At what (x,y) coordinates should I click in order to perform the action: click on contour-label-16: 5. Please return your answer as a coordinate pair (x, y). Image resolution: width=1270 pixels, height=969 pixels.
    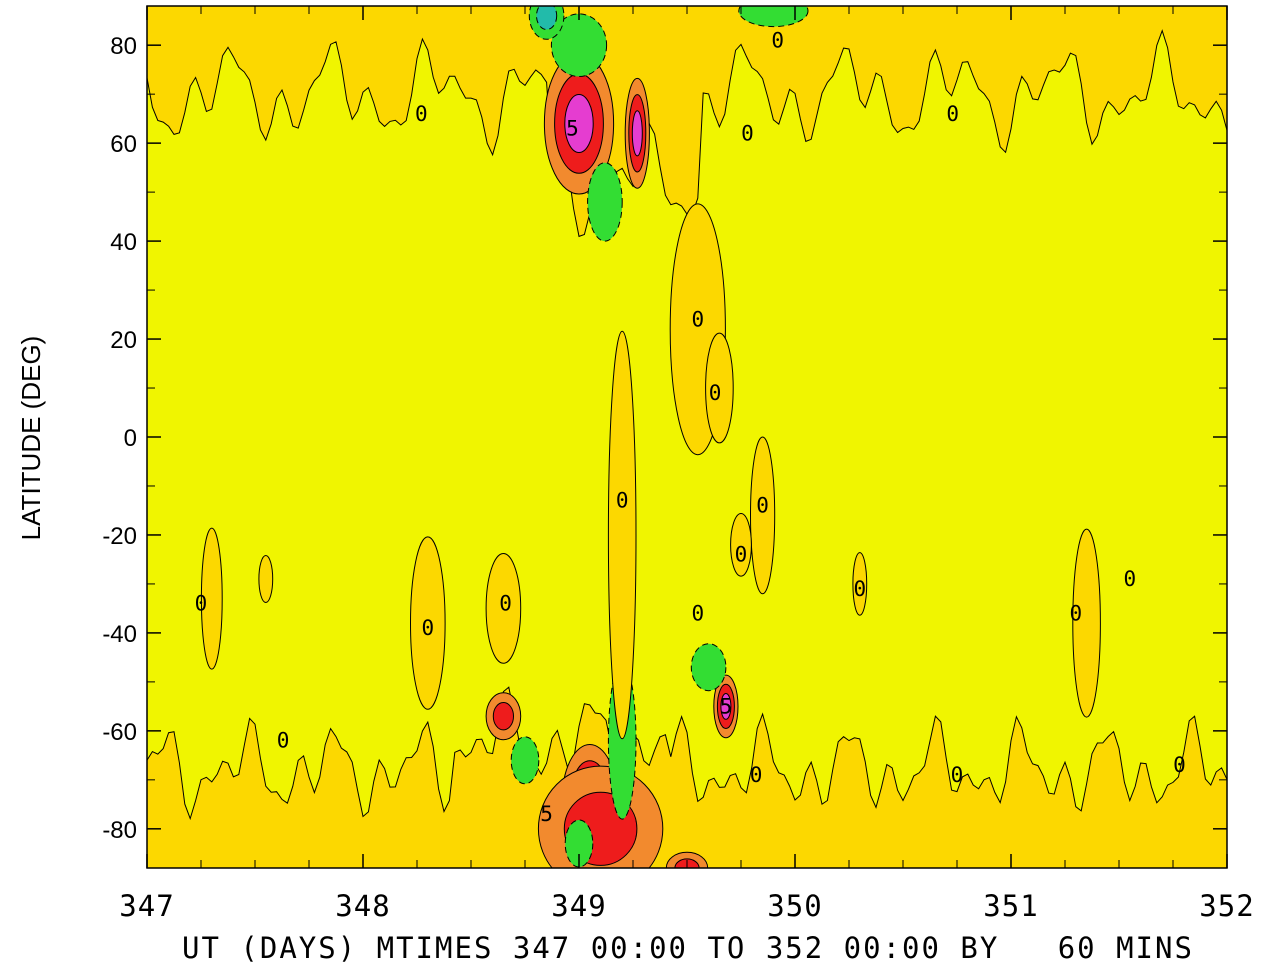
    Looking at the image, I should click on (726, 706).